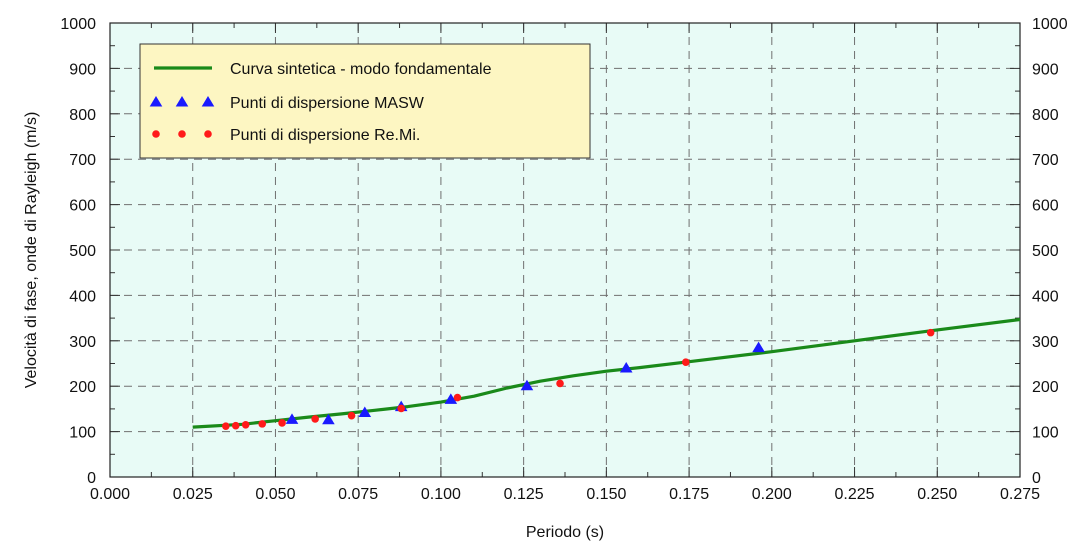 The width and height of the screenshot is (1090, 550). Describe the element at coordinates (82, 115) in the screenshot. I see `y-tick-label-left: 800` at that location.